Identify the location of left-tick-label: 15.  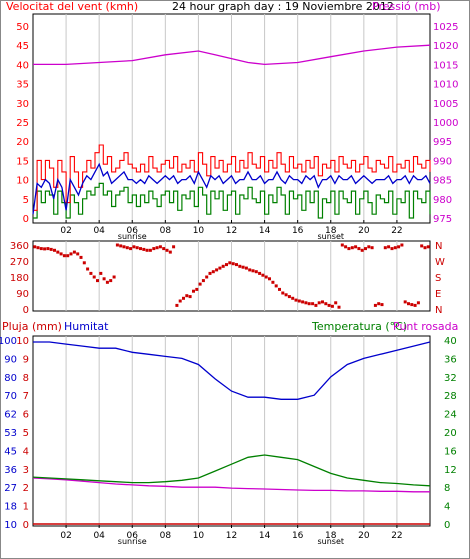
(22, 161).